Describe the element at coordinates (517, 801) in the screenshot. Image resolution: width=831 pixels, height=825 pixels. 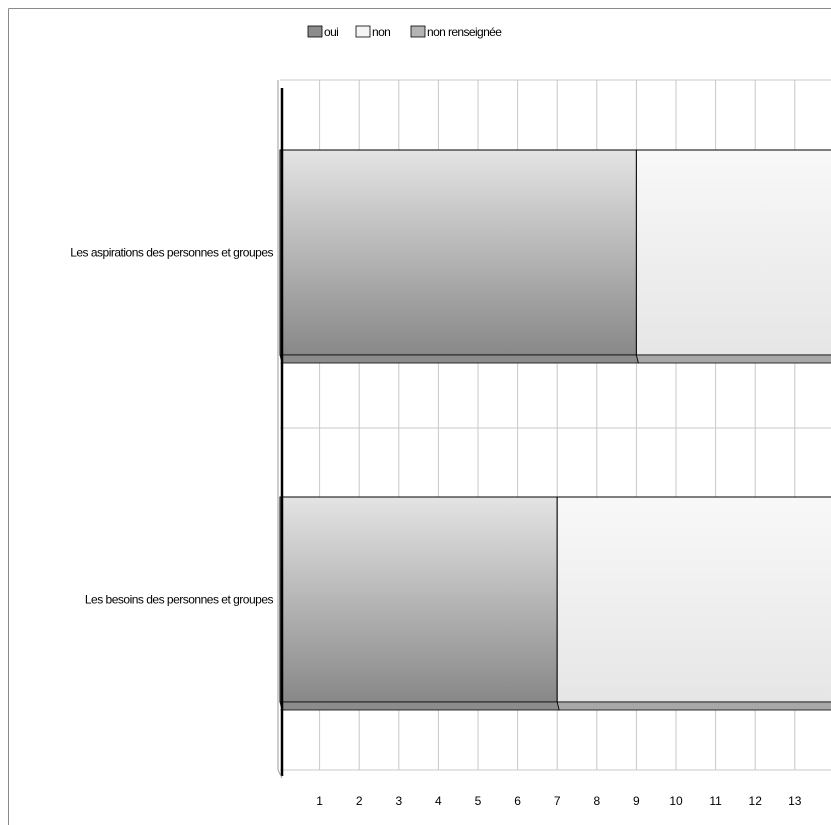
I see `x-tick-label: 6` at that location.